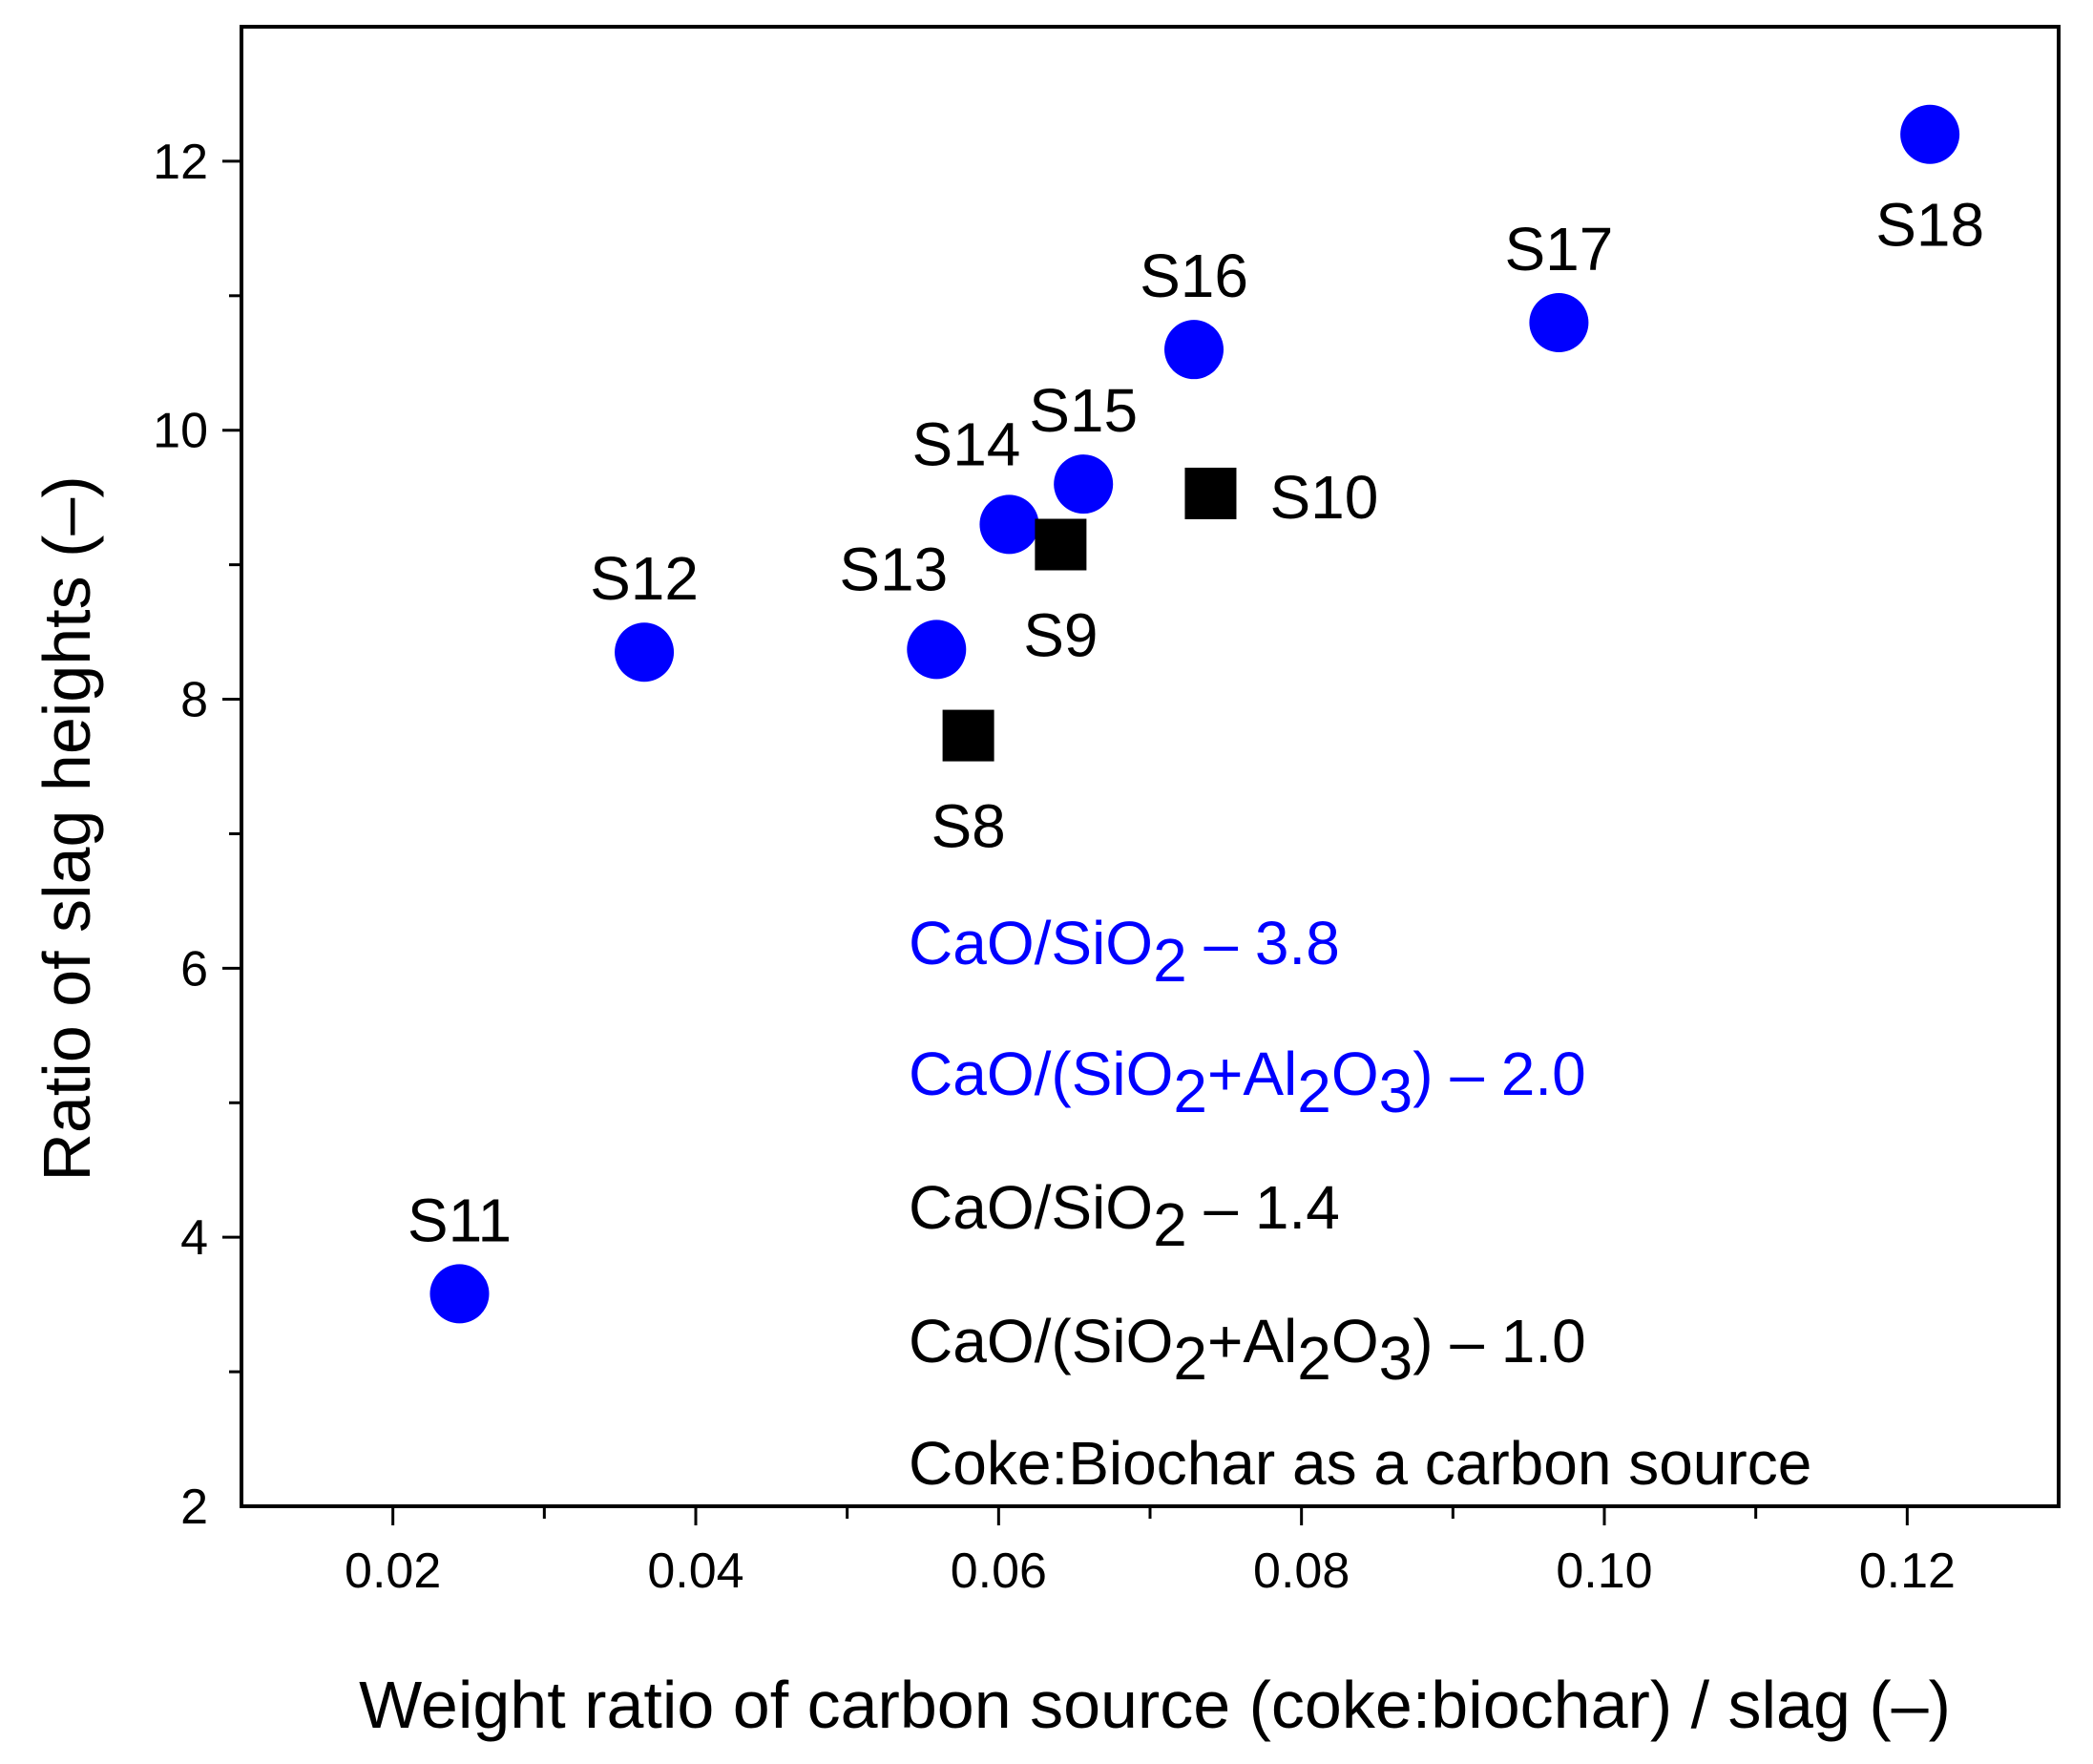 The width and height of the screenshot is (2093, 1764). Describe the element at coordinates (194, 701) in the screenshot. I see `y-tick-label: 8` at that location.